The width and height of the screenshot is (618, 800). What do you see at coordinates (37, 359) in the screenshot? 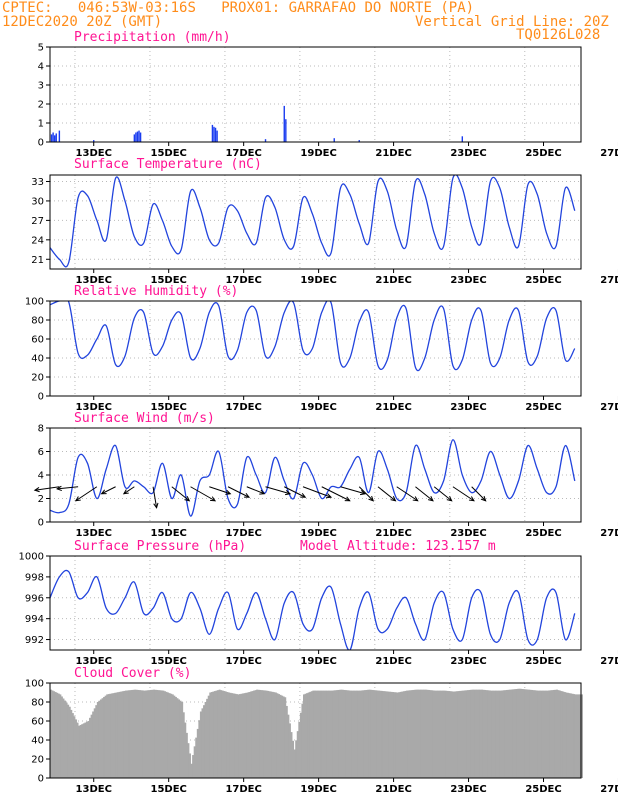
I see `y-tick-label: 40` at bounding box center [37, 359].